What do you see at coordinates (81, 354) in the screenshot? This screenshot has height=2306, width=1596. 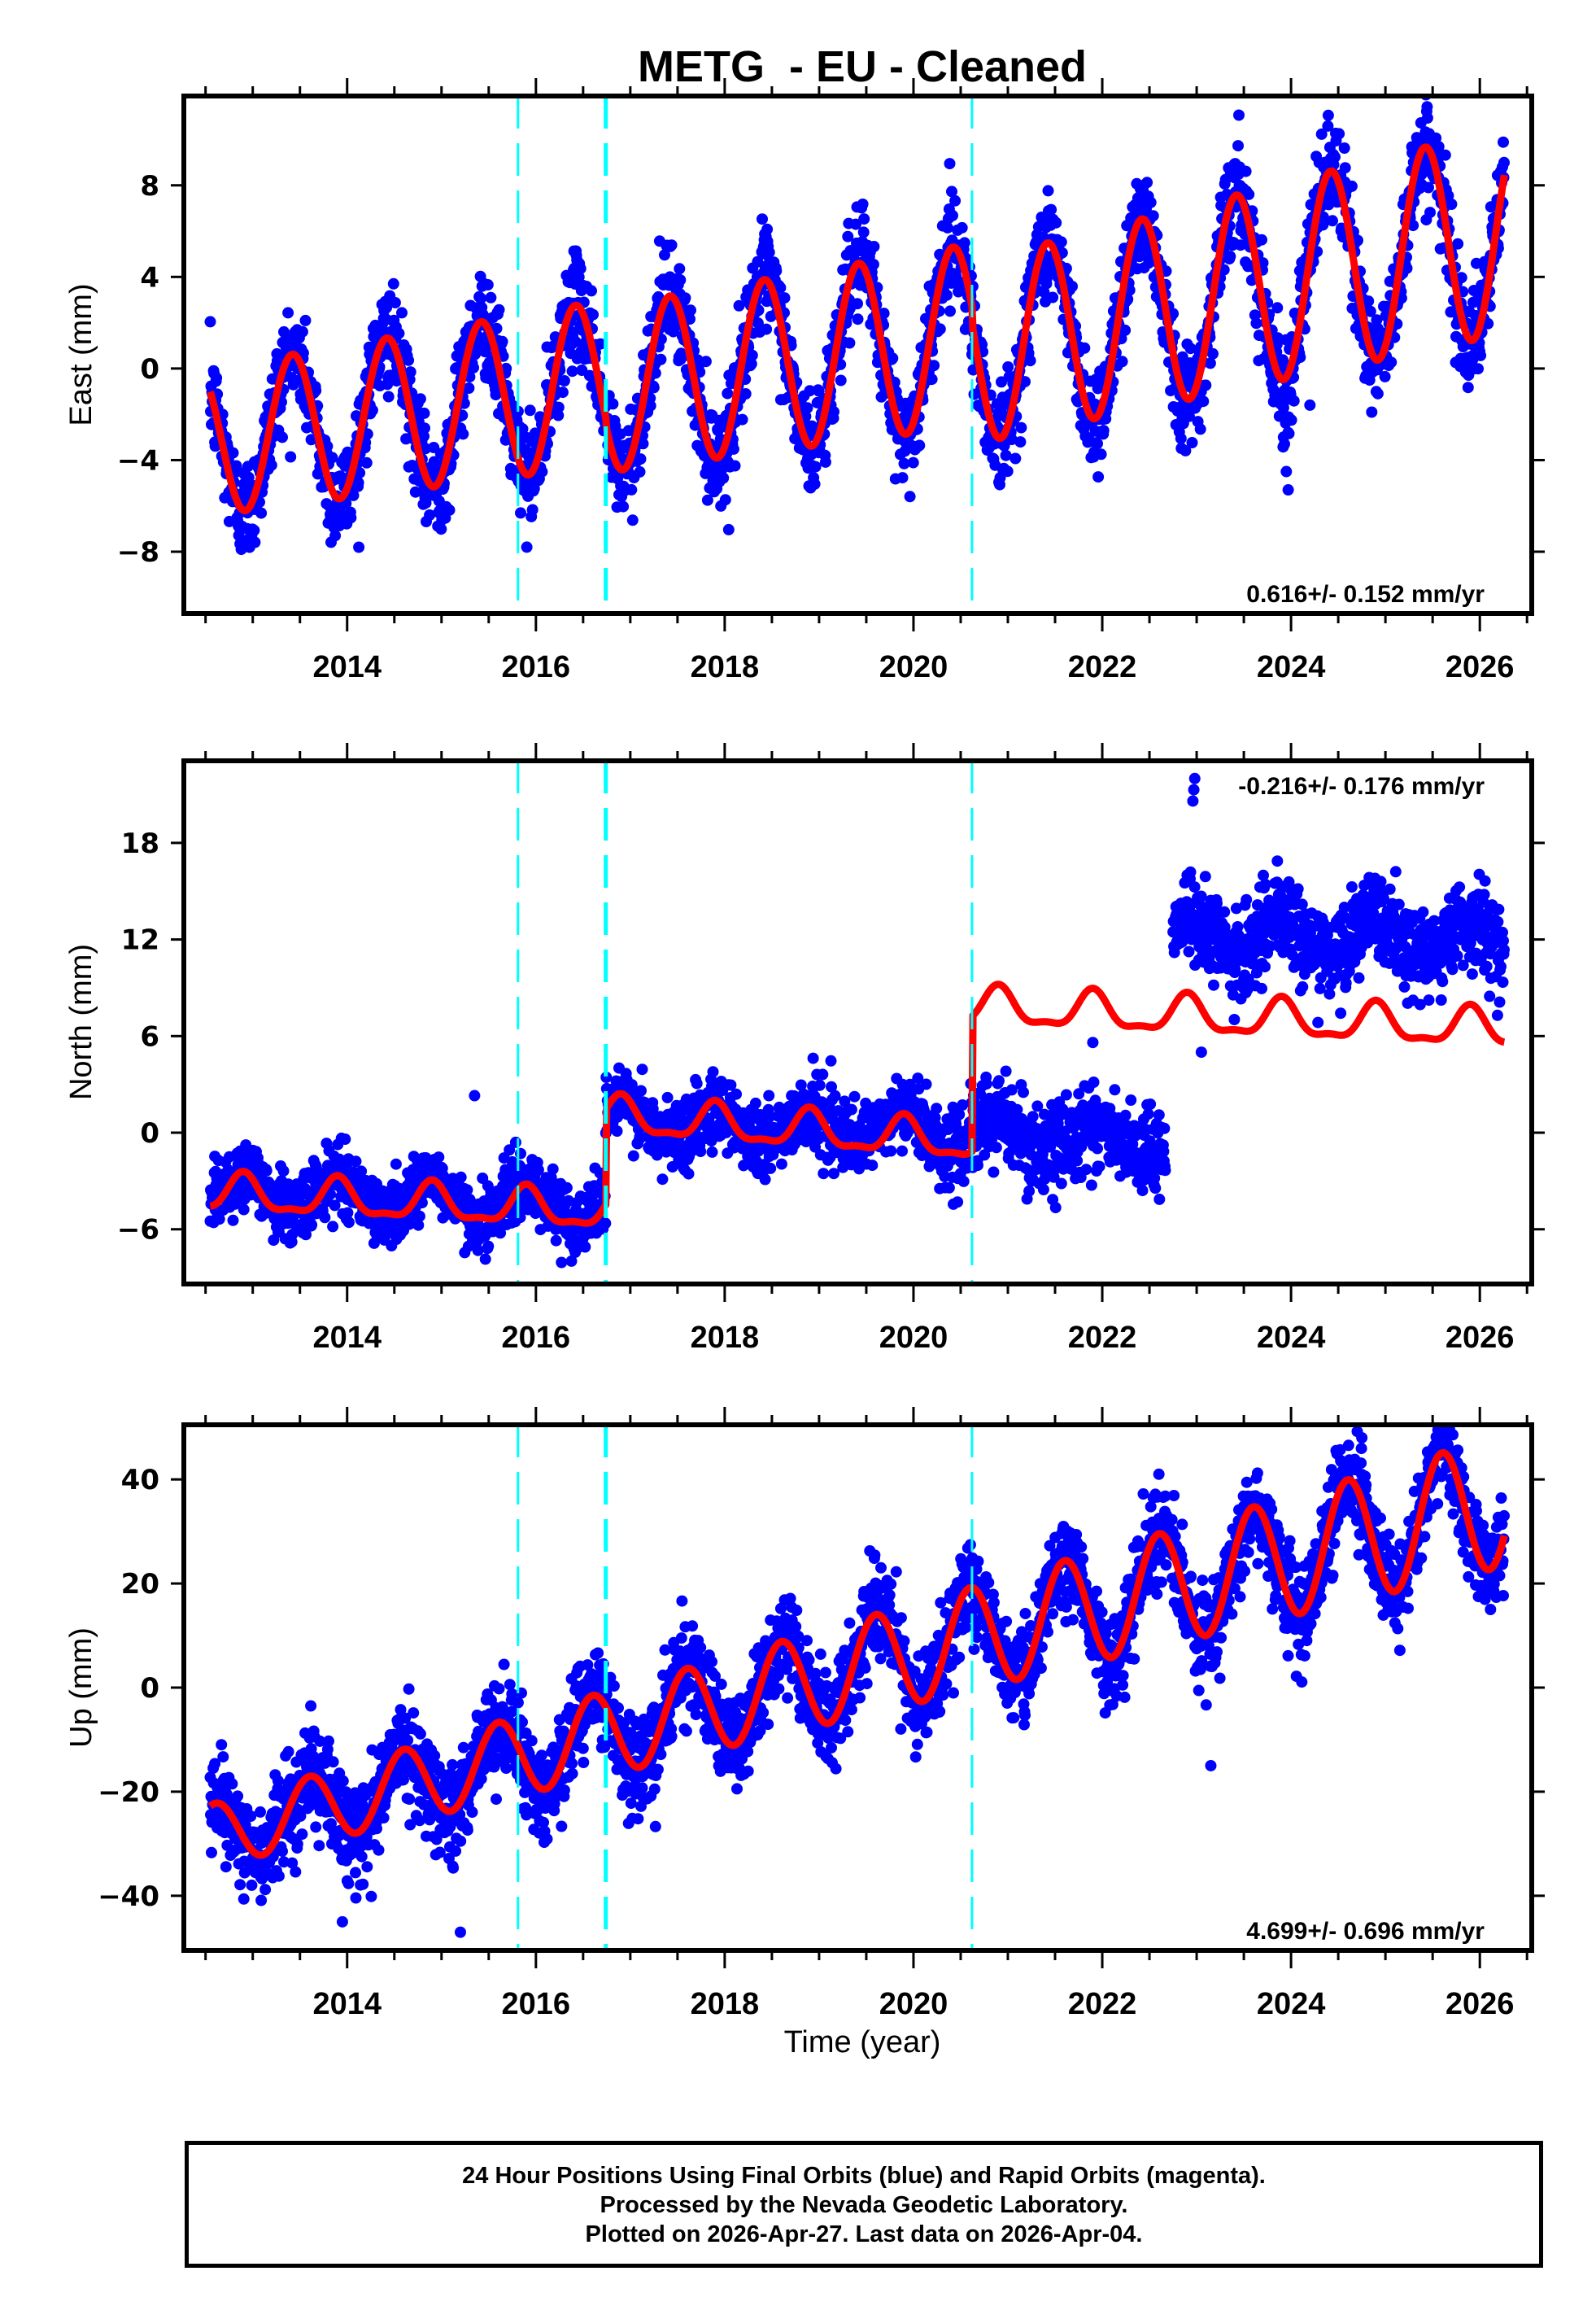 I see `y-axis-label-east: East (mm)` at bounding box center [81, 354].